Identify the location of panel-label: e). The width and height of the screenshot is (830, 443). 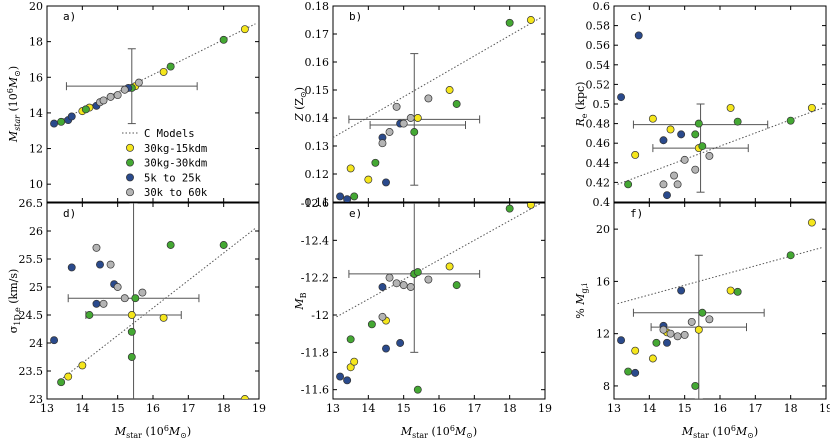
(355, 213).